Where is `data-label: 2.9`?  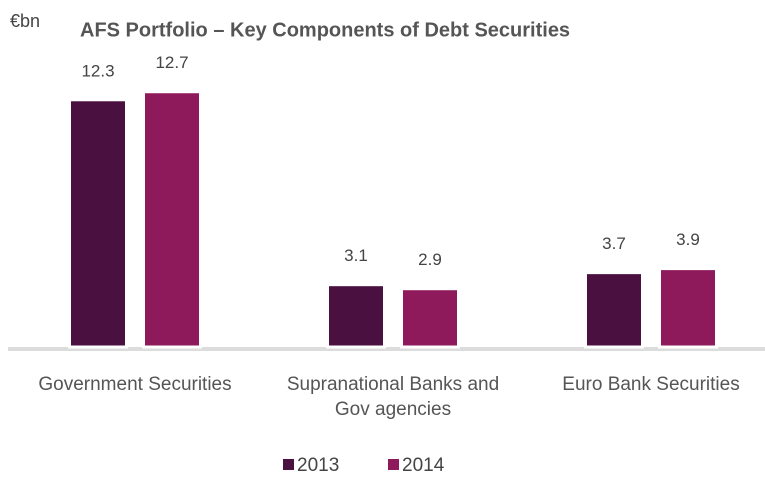
data-label: 2.9 is located at coordinates (430, 259).